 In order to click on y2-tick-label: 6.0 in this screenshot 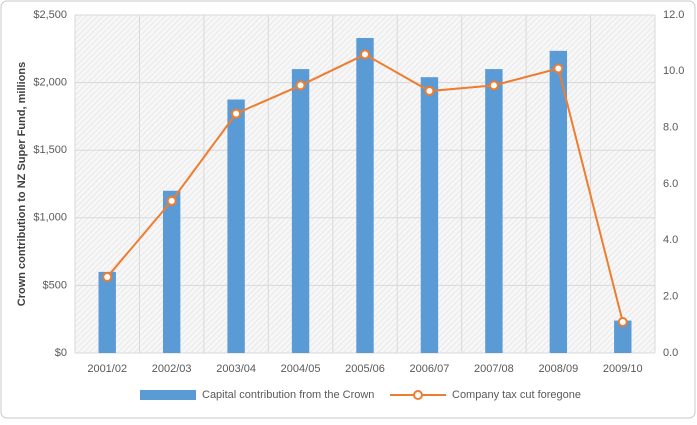, I will do `click(670, 184)`.